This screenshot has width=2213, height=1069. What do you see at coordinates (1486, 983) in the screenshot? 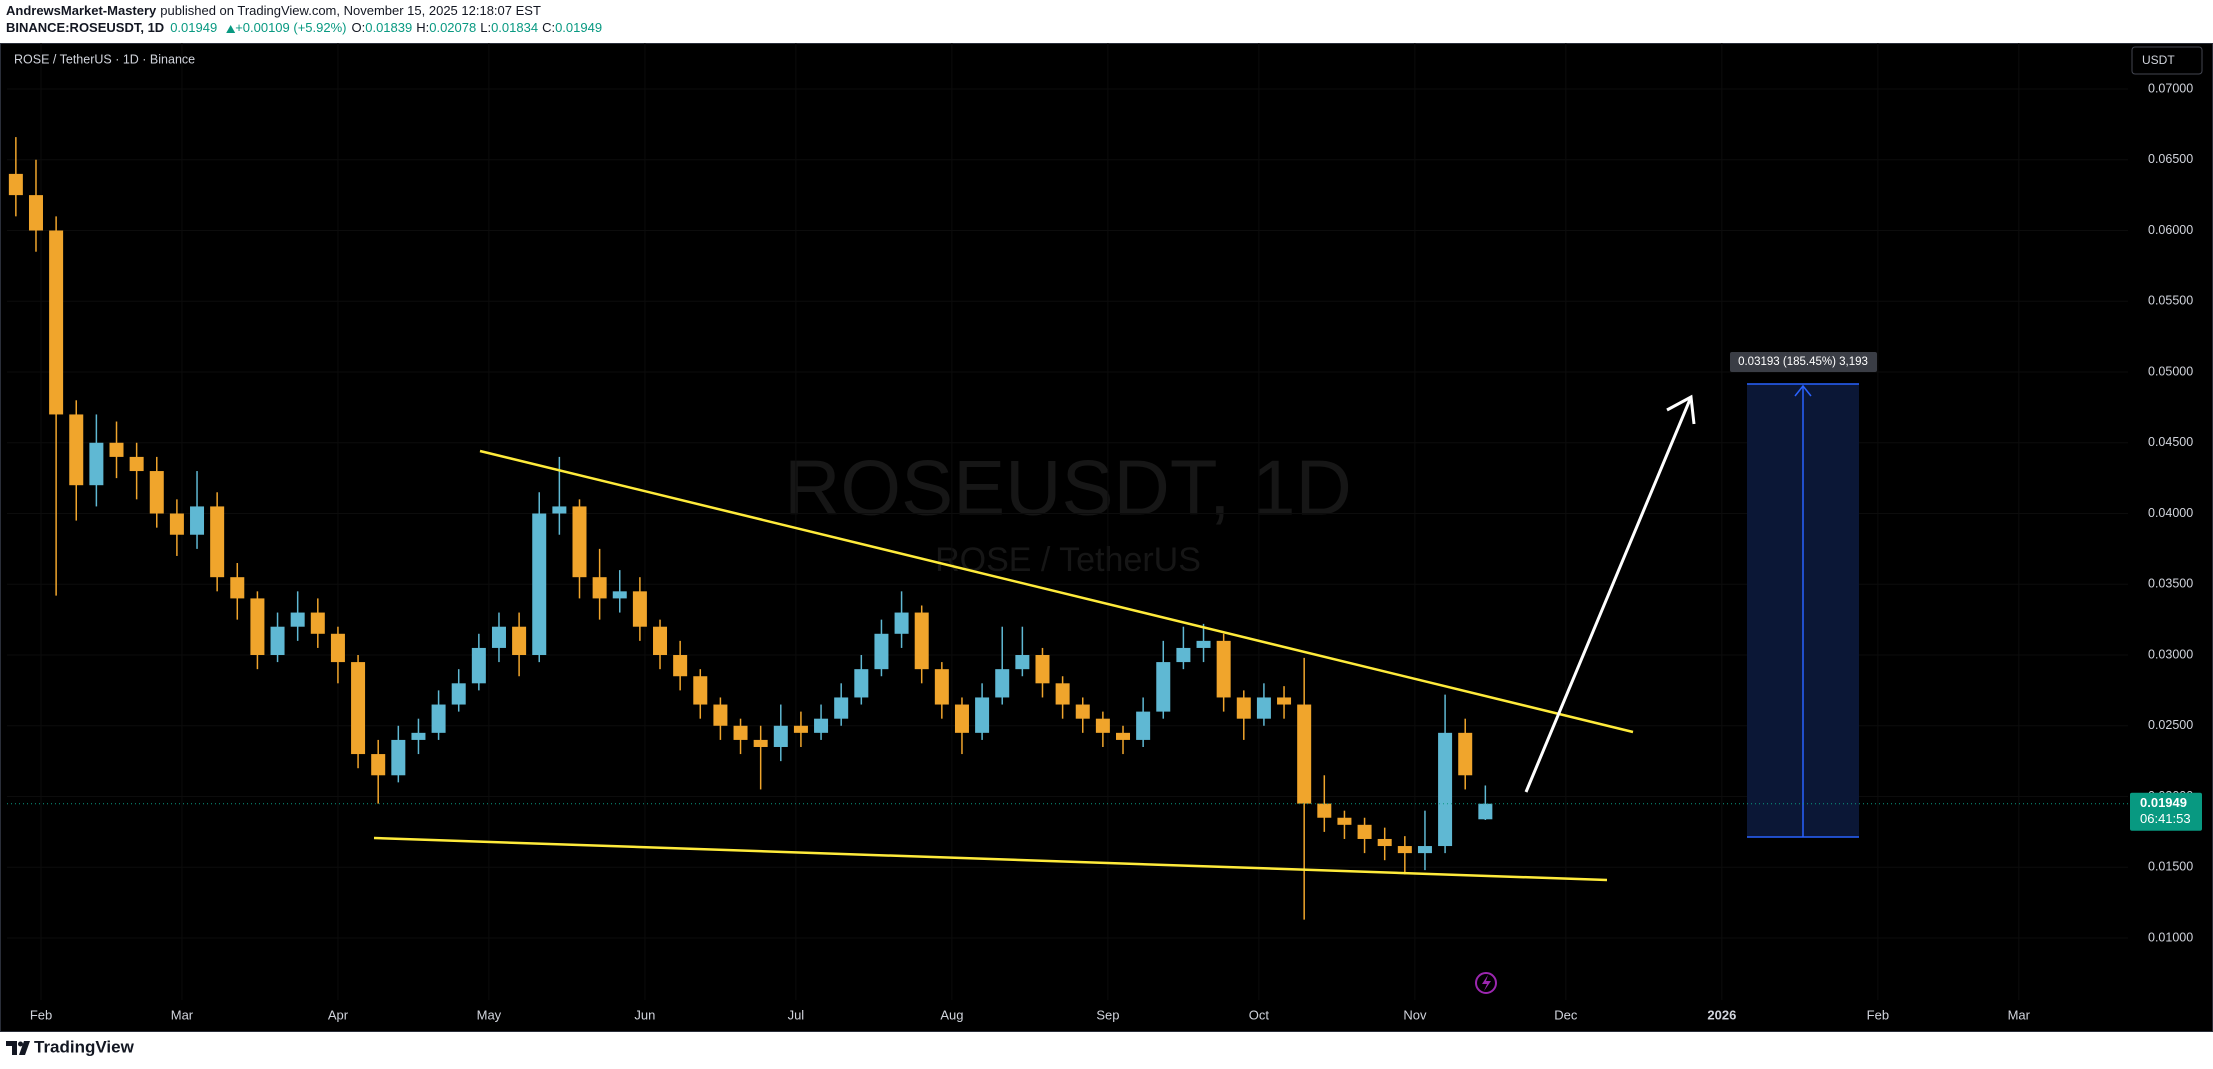
I see `alert-icon` at bounding box center [1486, 983].